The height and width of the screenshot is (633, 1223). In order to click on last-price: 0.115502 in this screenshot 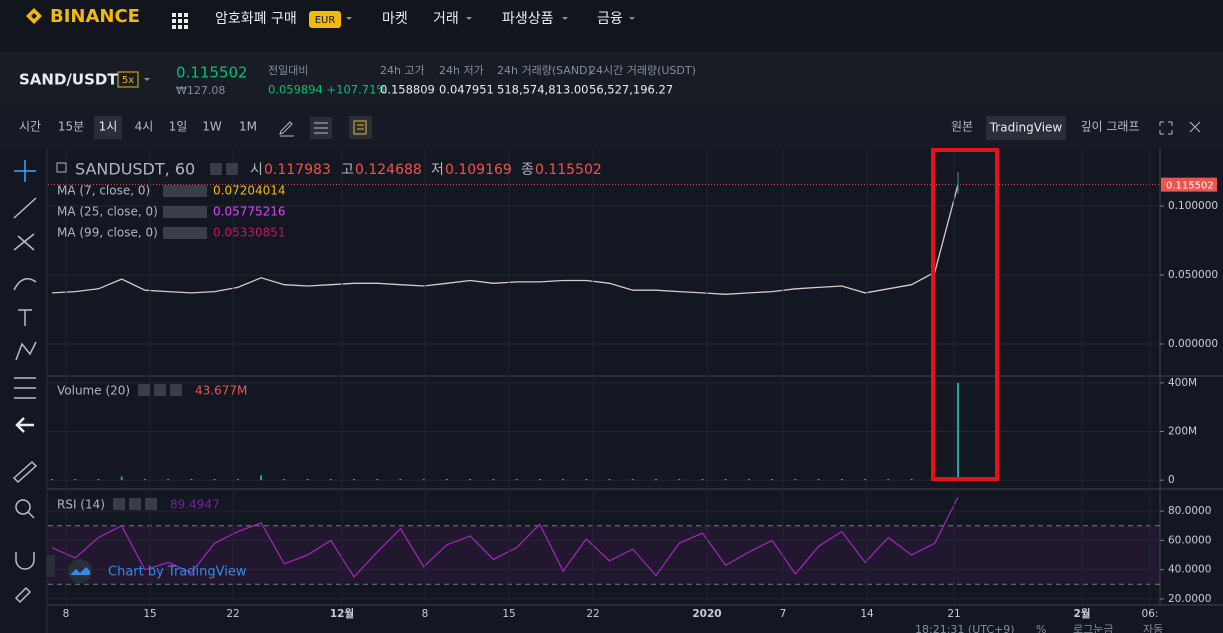, I will do `click(212, 73)`.